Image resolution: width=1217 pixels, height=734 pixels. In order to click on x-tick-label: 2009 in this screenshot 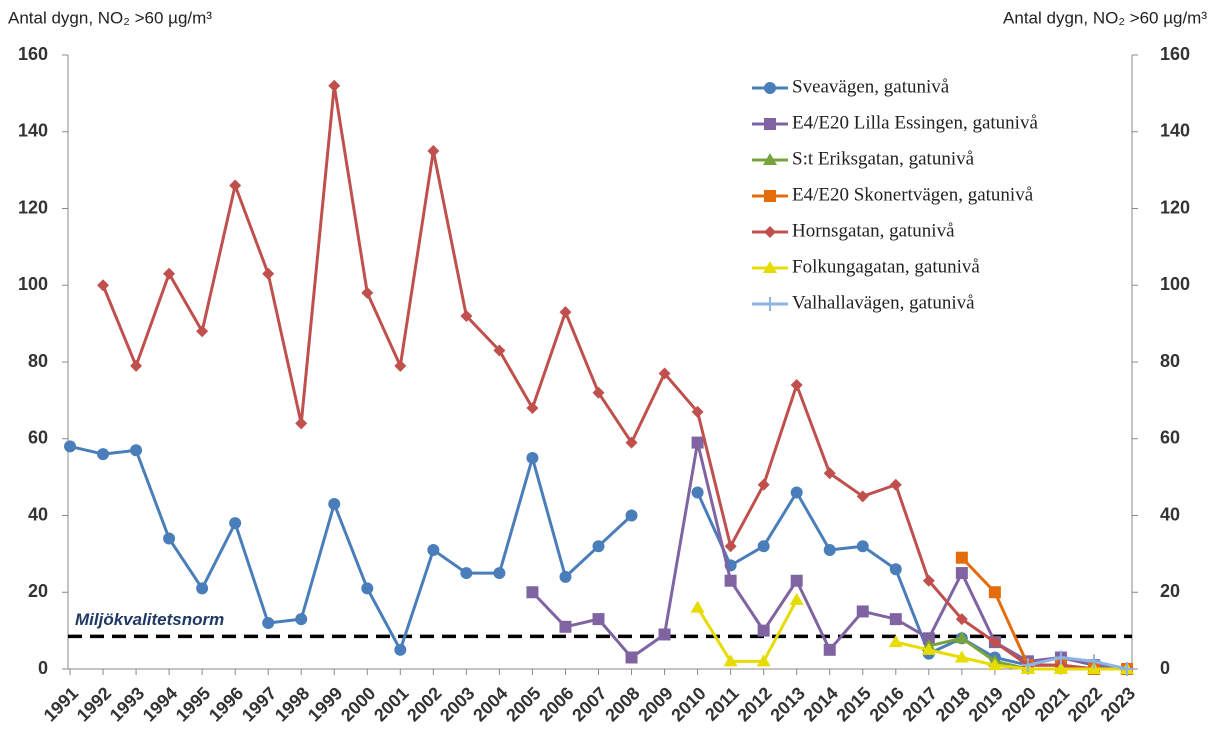, I will do `click(655, 704)`.